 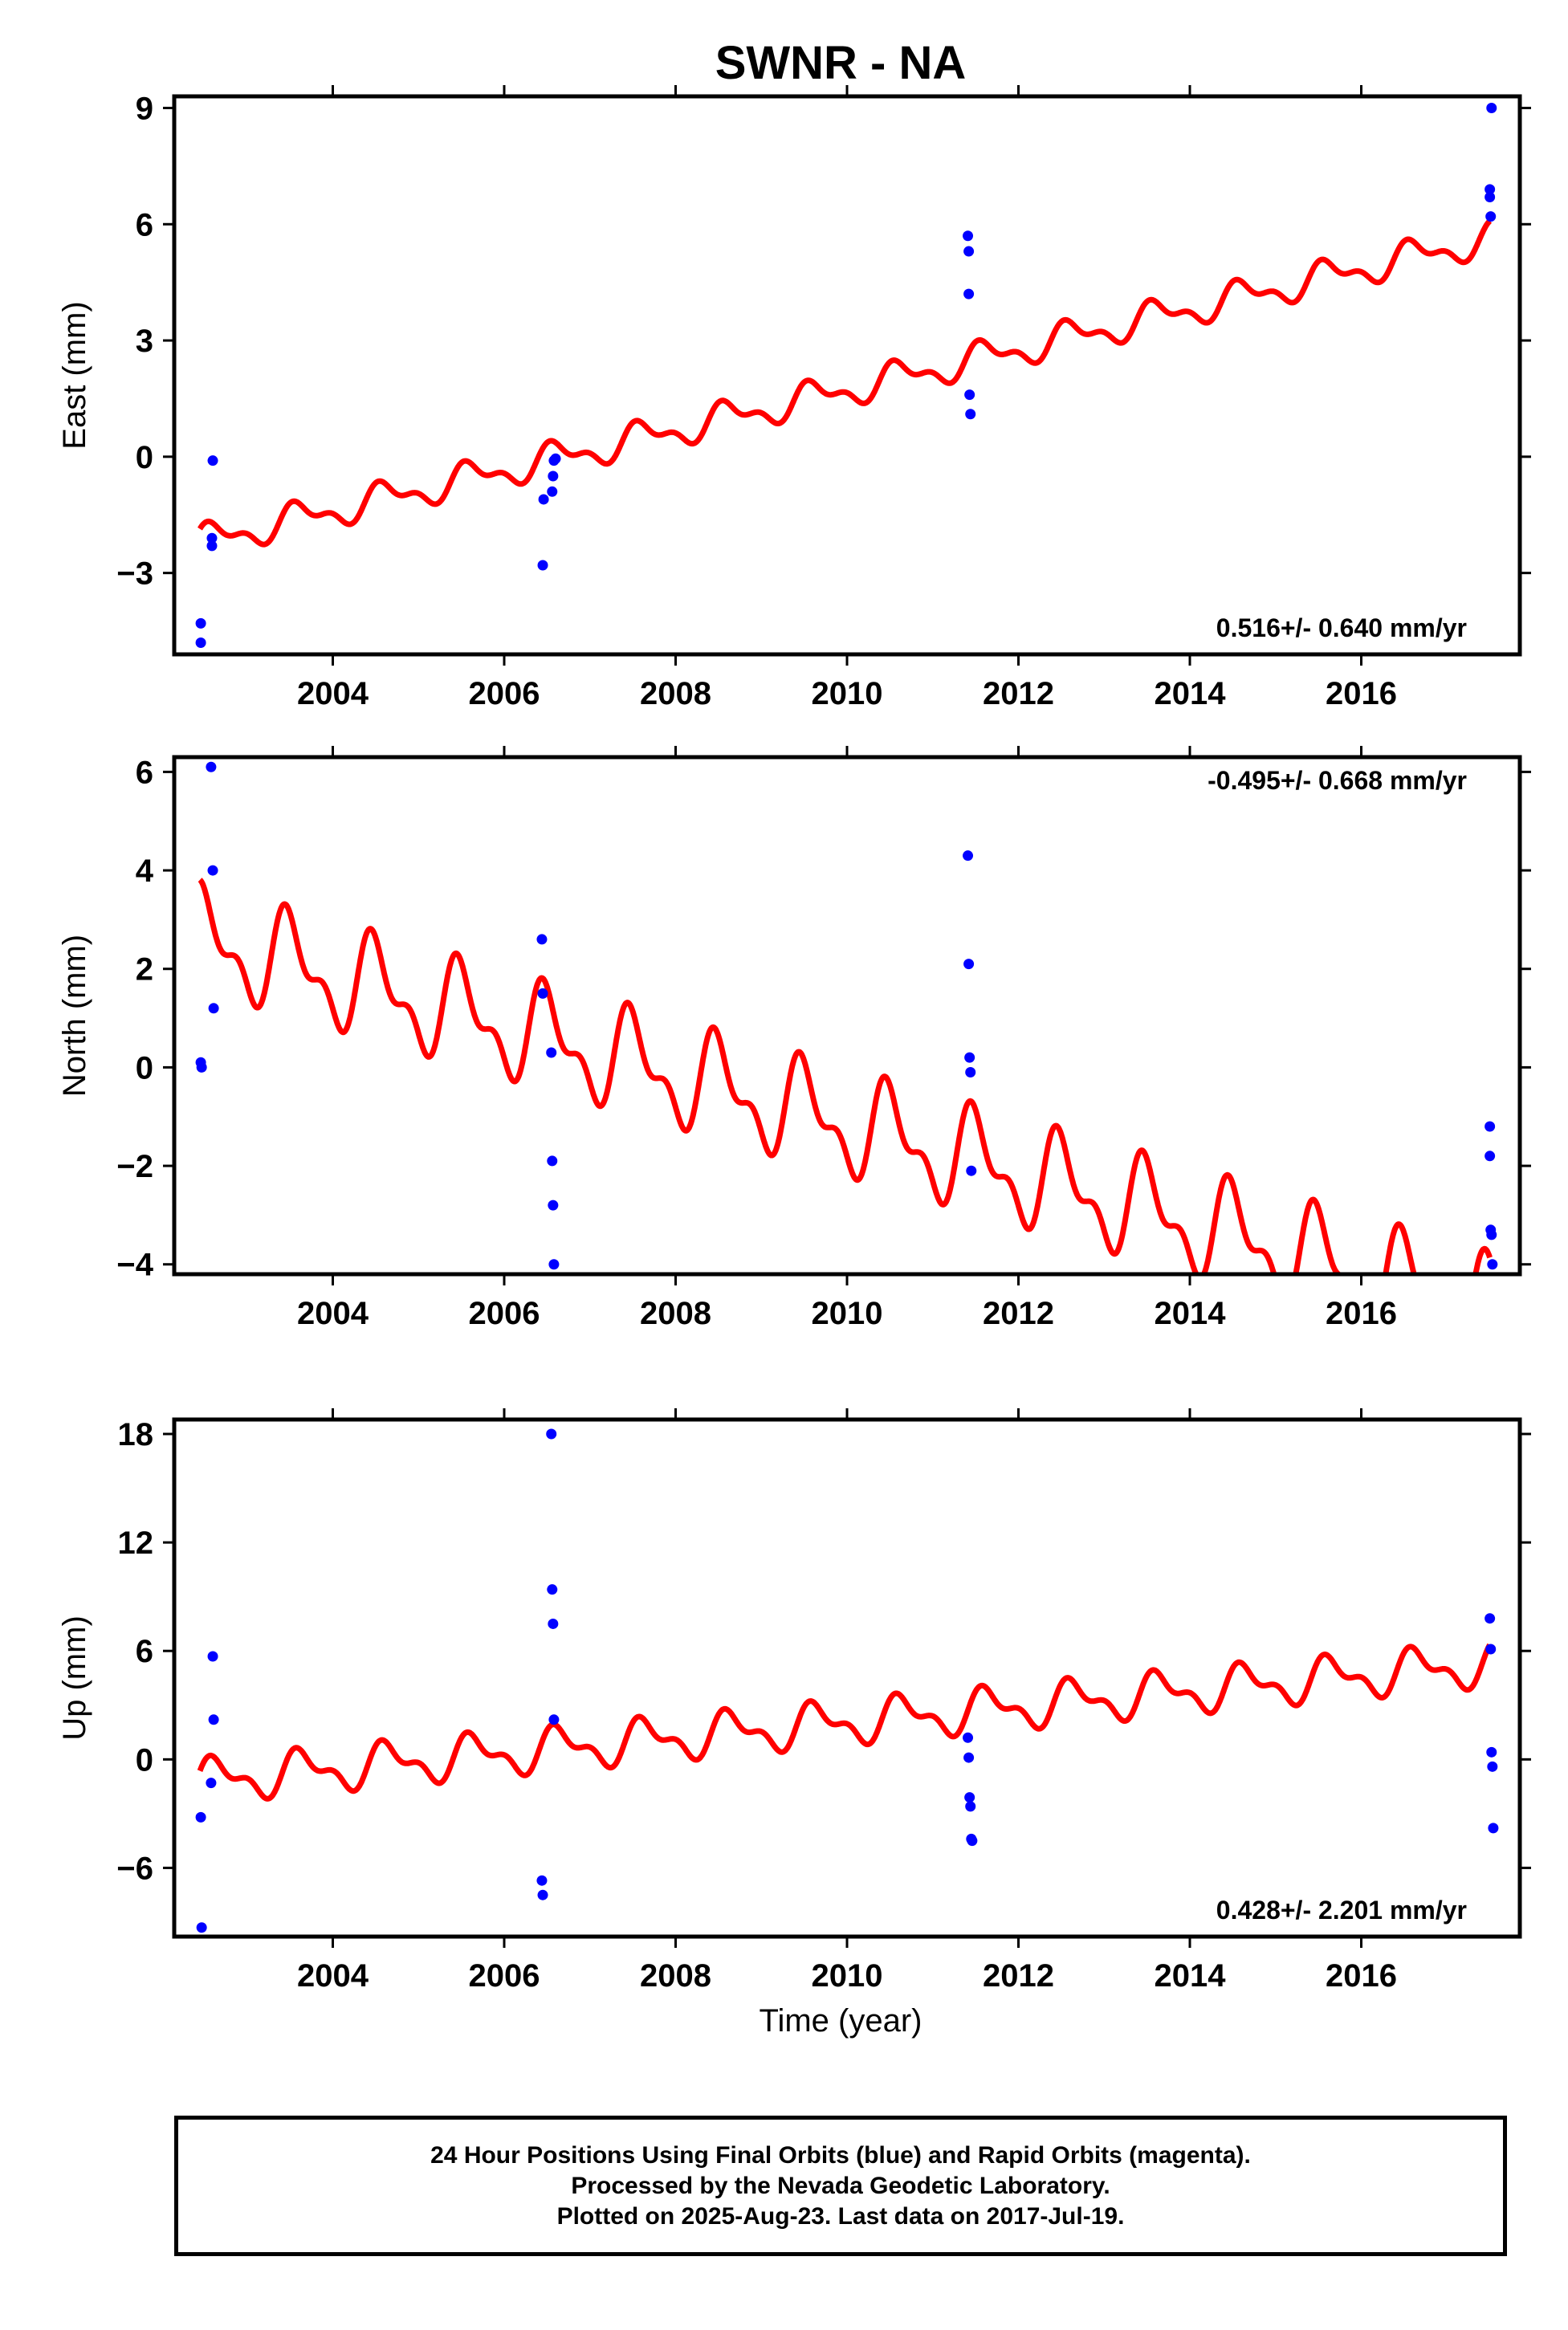 I want to click on x-tick-label-up: 2014, so click(x=1191, y=1976).